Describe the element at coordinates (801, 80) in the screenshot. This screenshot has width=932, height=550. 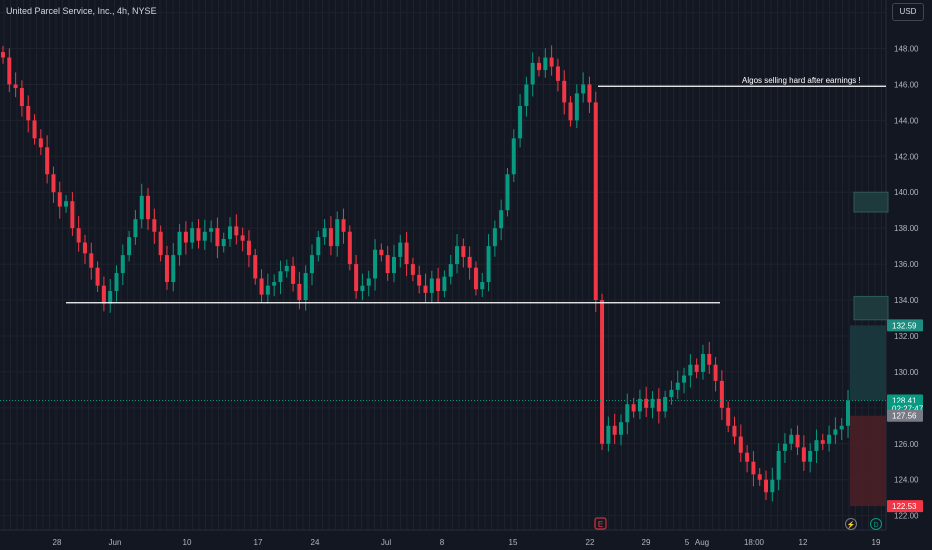
I see `annotation-text: Algos selling hard after earnings !` at that location.